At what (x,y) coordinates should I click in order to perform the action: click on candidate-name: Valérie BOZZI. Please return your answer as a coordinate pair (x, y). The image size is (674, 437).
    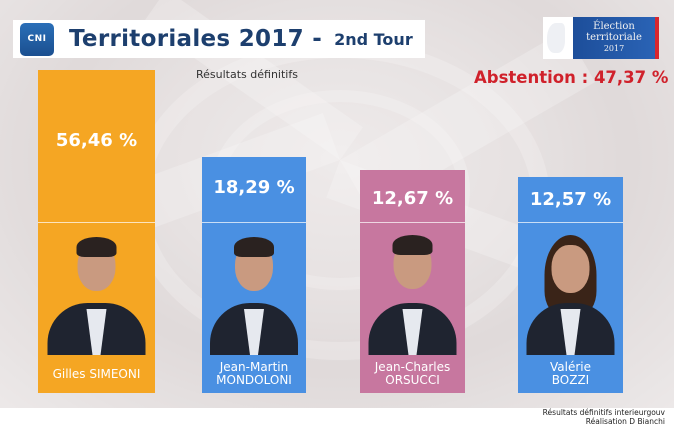
    Looking at the image, I should click on (570, 373).